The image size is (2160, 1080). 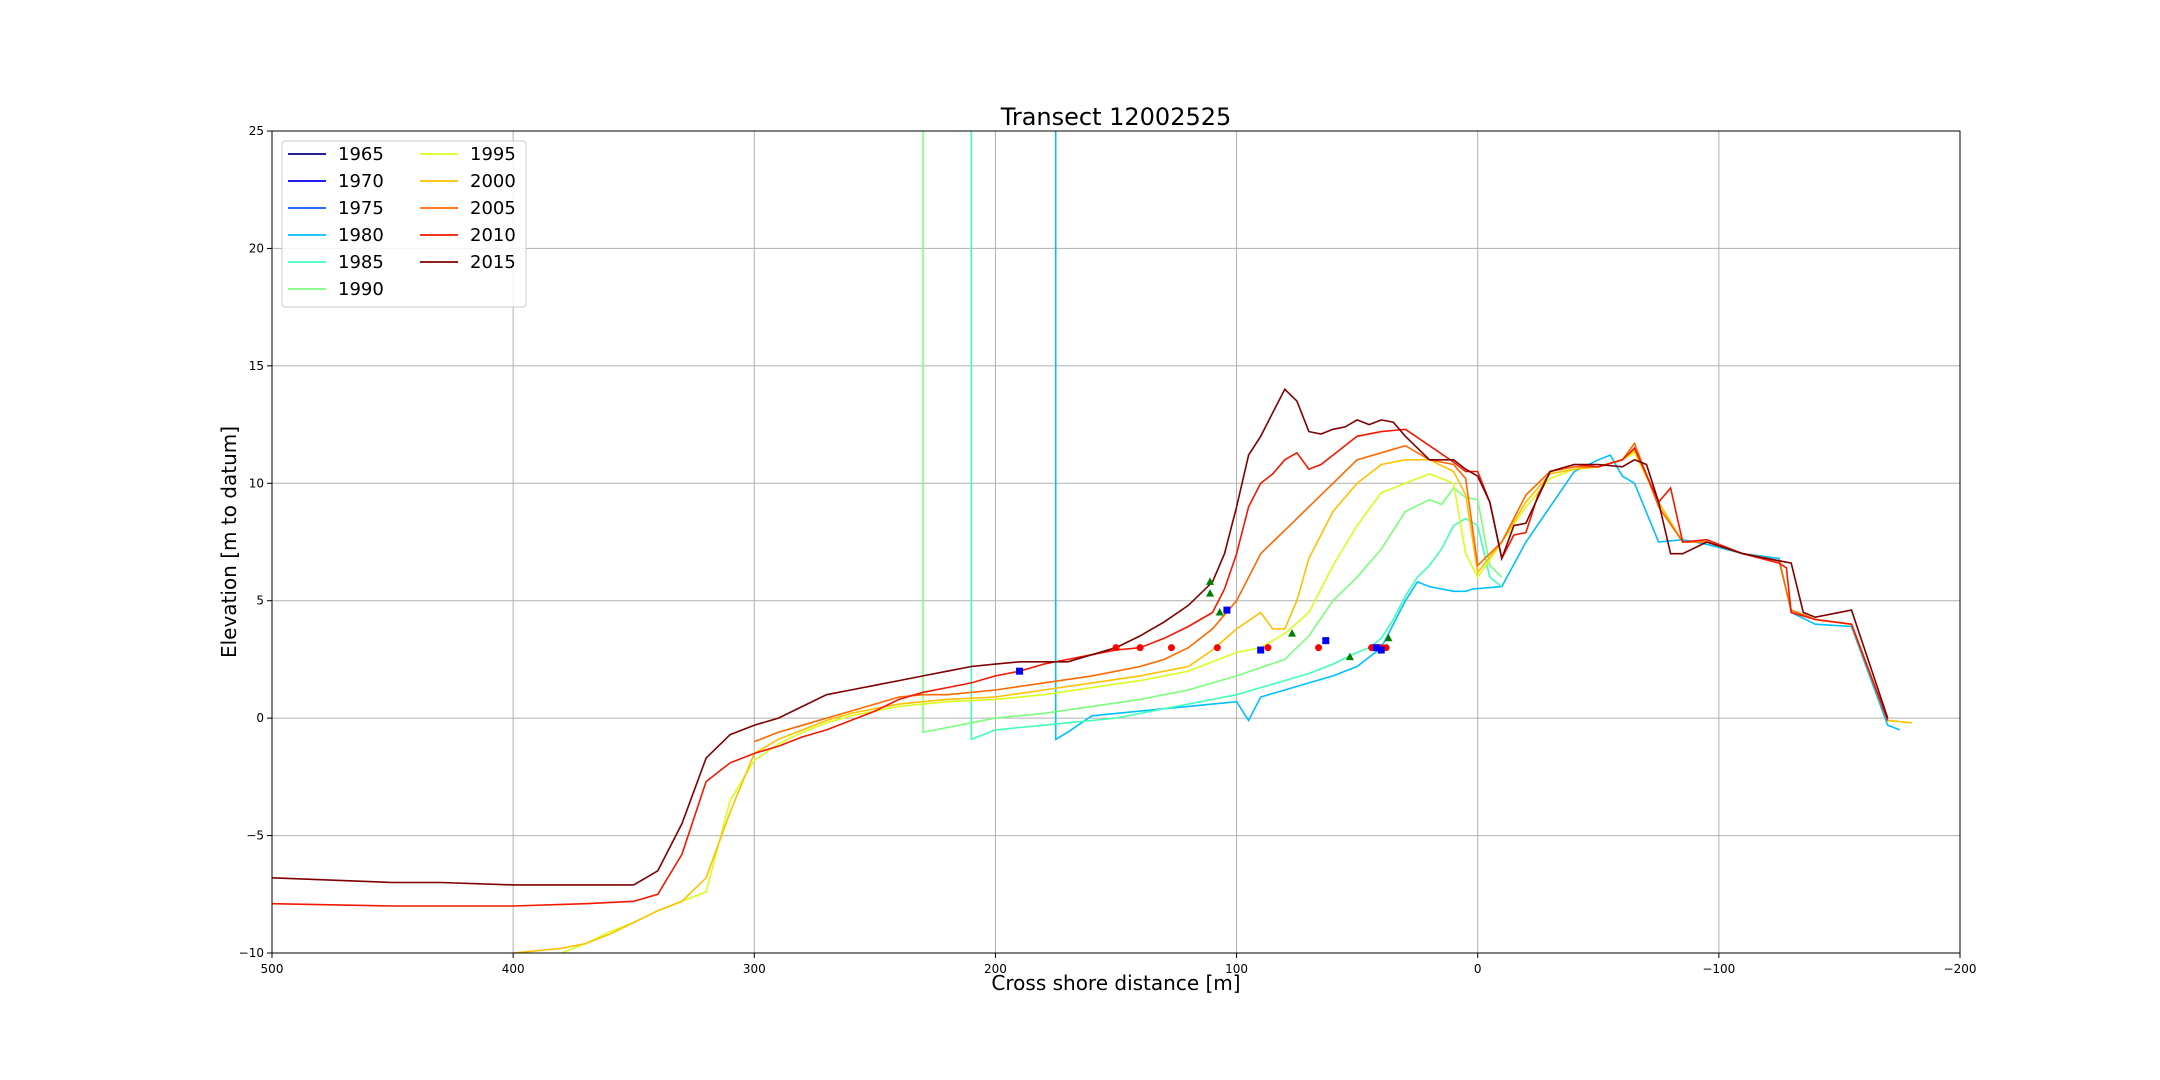 I want to click on legend-label: 2000, so click(x=493, y=181).